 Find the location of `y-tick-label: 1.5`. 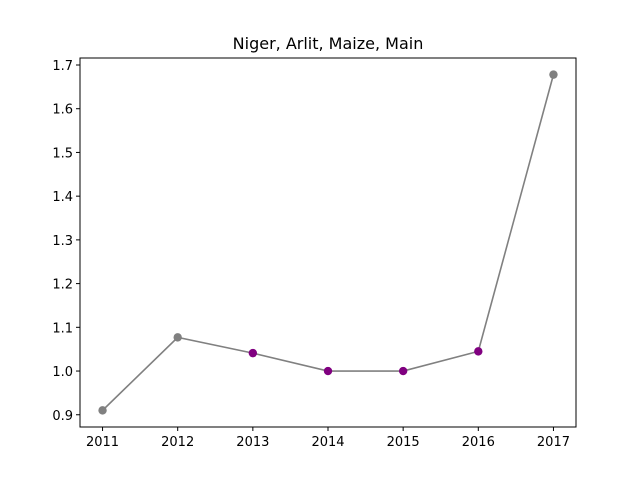

y-tick-label: 1.5 is located at coordinates (62, 153).